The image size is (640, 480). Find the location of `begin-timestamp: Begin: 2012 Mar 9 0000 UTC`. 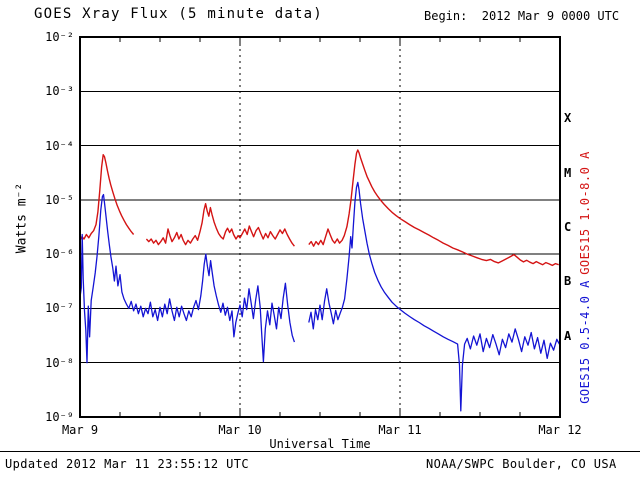

begin-timestamp: Begin: 2012 Mar 9 0000 UTC is located at coordinates (522, 16).